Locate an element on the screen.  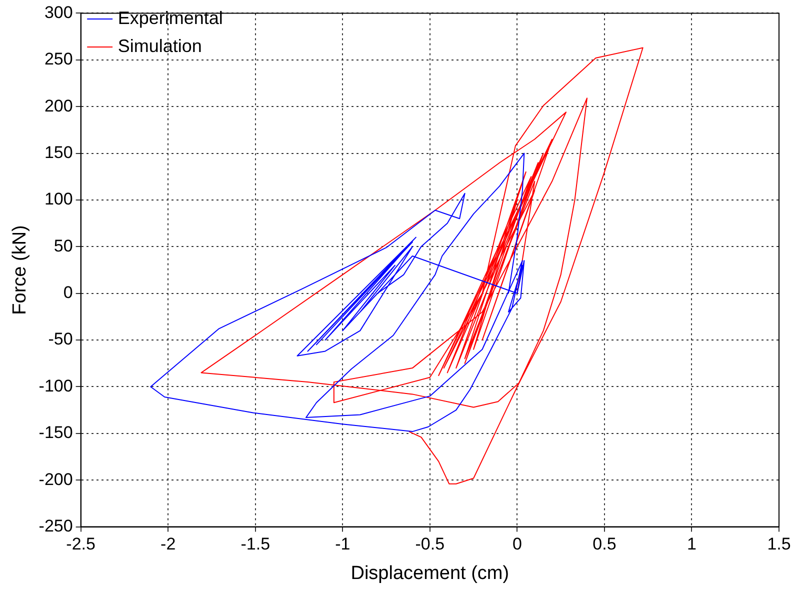
y-tick-label: -100 is located at coordinates (55, 386).